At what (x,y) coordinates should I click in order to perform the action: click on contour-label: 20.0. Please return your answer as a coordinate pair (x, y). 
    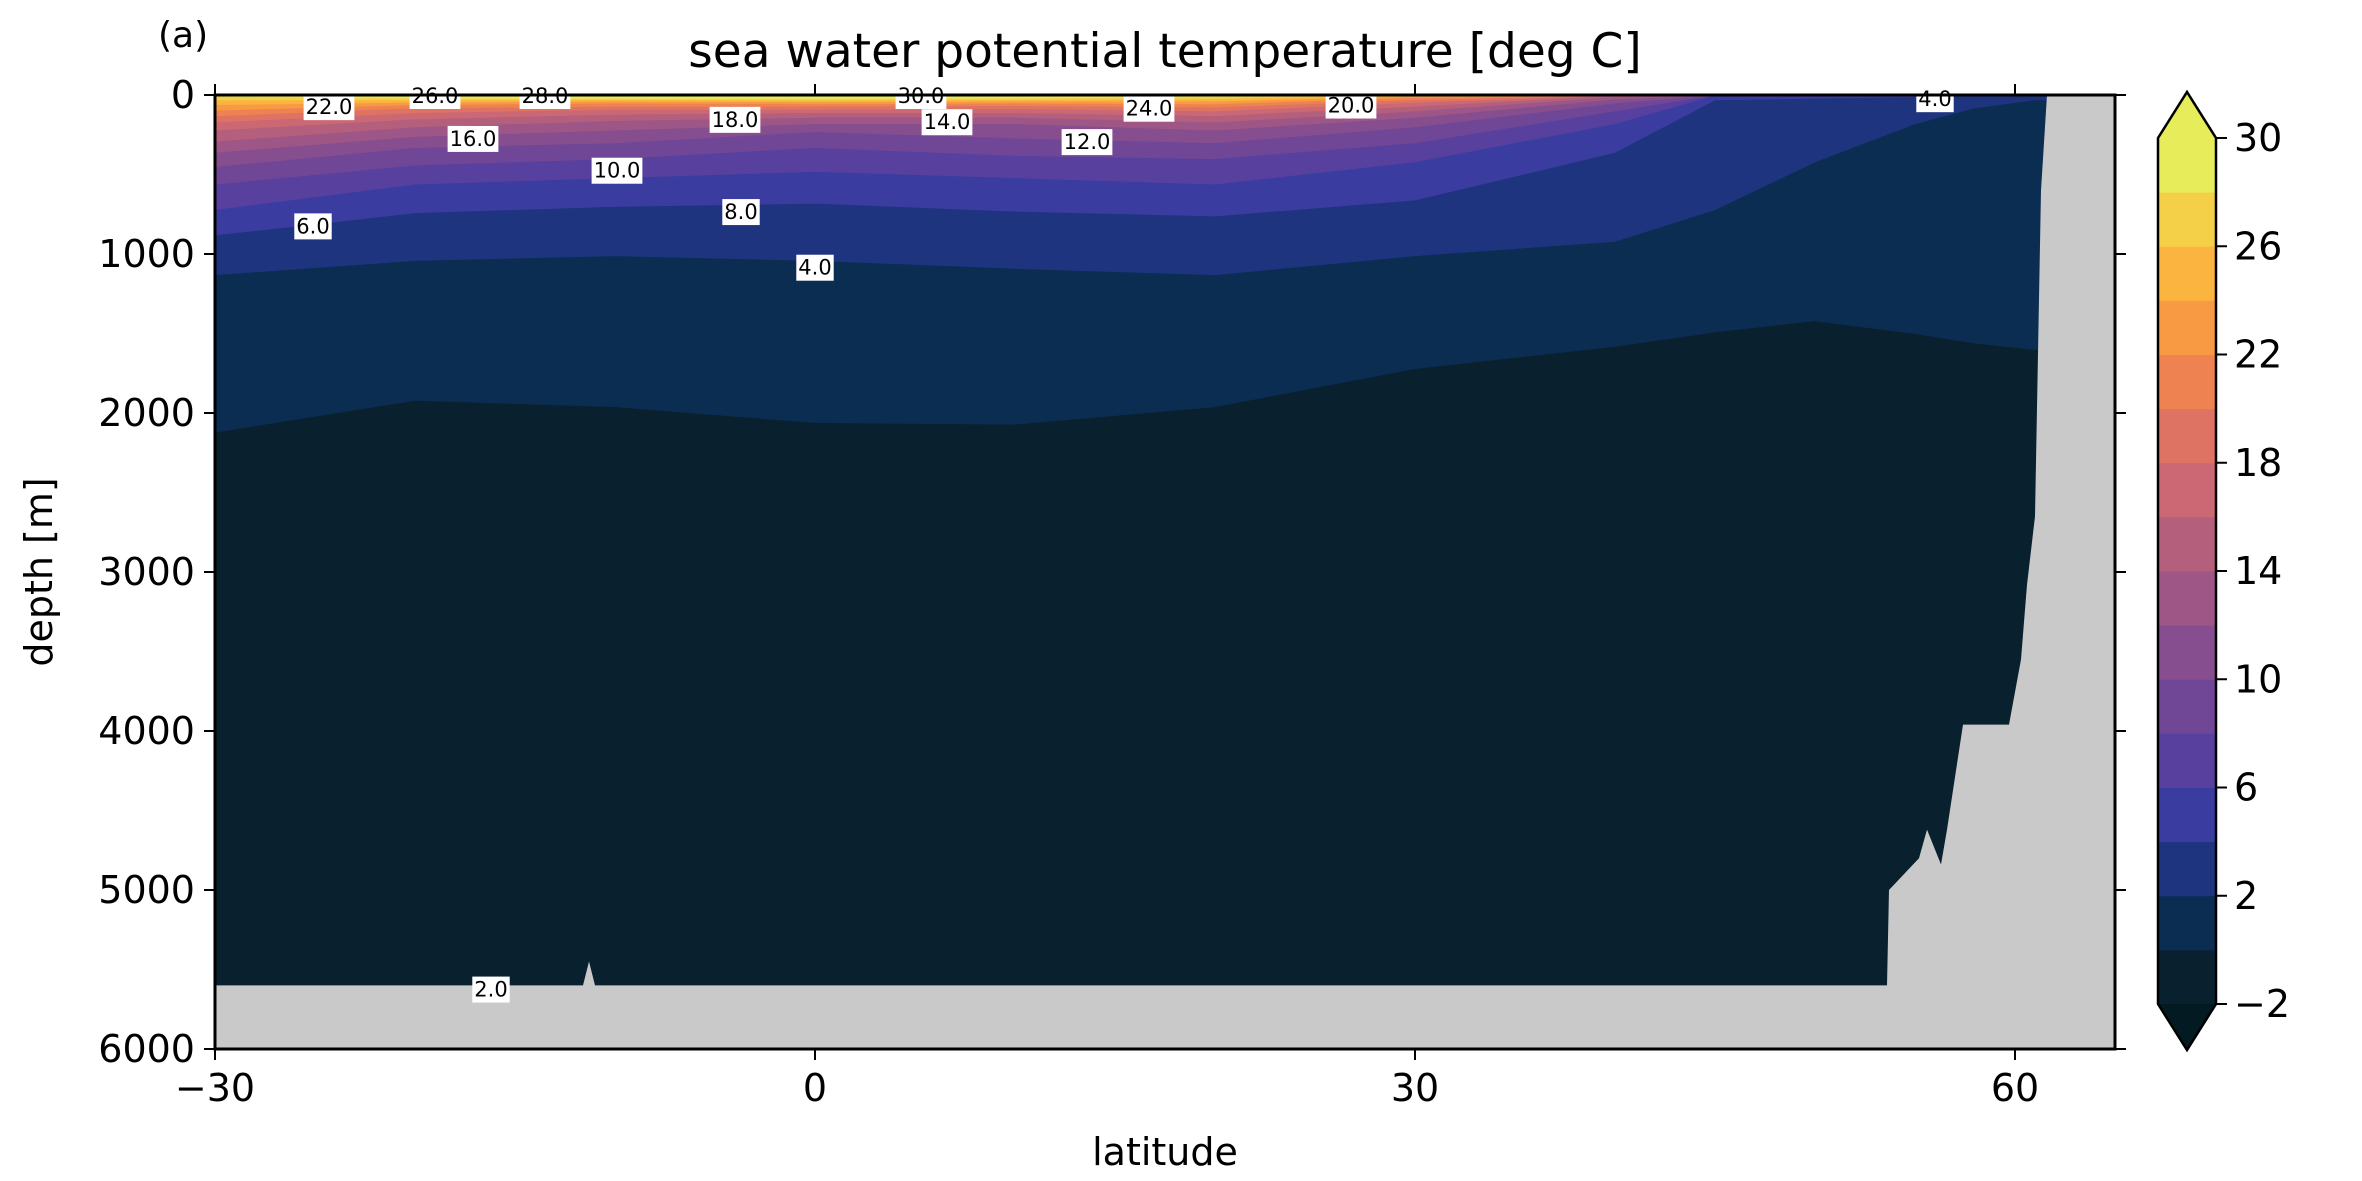
    Looking at the image, I should click on (1351, 106).